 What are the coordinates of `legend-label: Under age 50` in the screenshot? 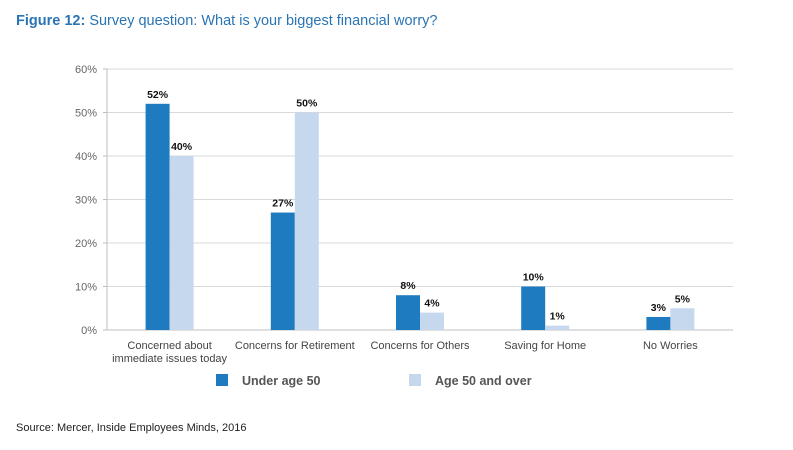 It's located at (281, 381).